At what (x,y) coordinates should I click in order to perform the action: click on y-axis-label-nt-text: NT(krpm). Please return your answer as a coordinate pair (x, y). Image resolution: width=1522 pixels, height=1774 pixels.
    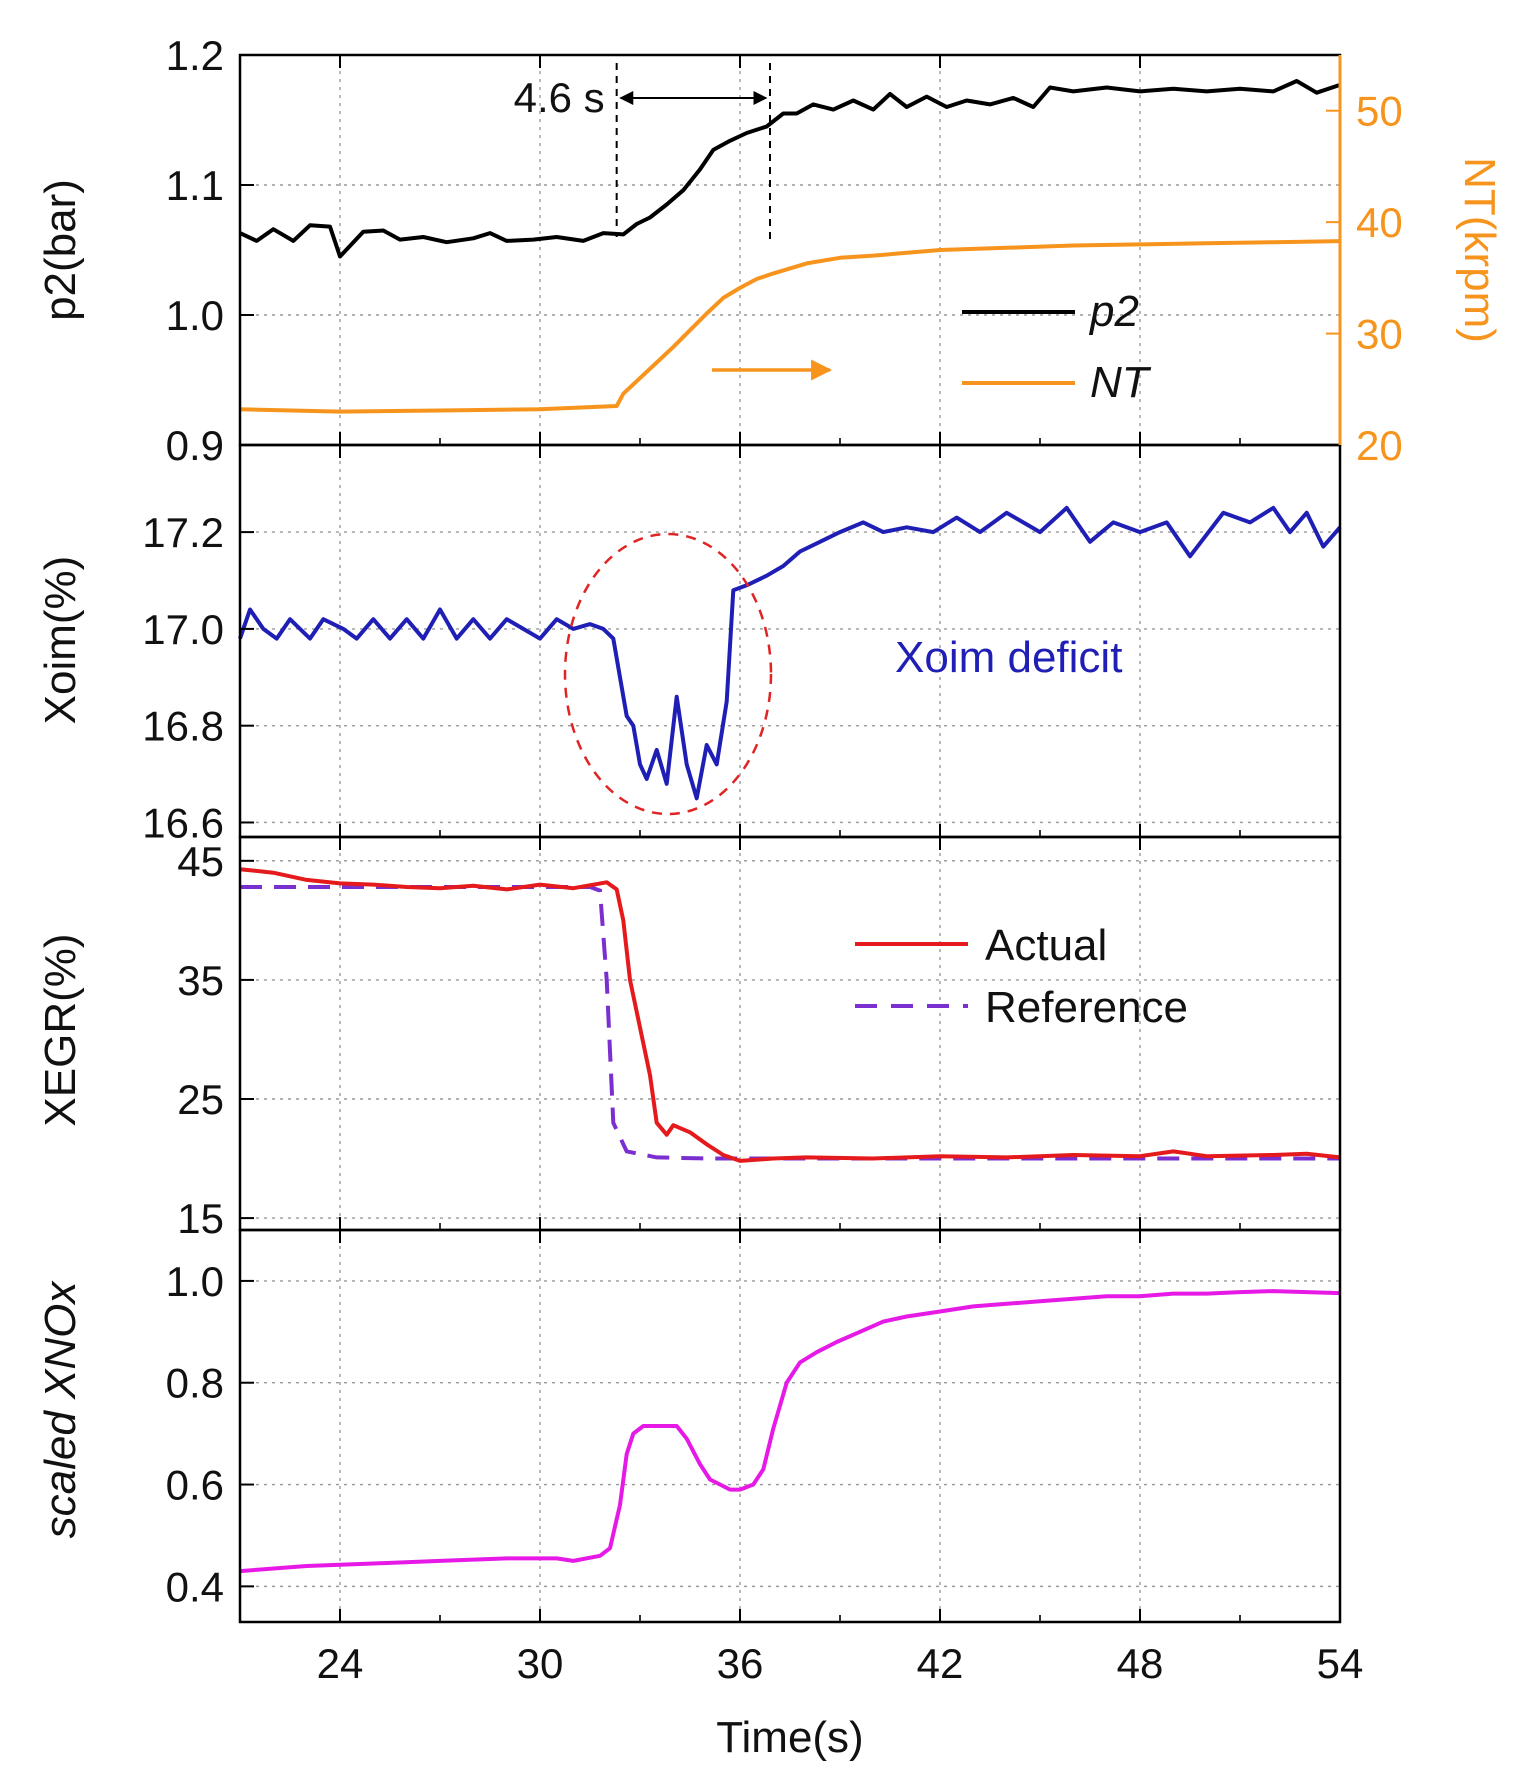
    Looking at the image, I should click on (1479, 250).